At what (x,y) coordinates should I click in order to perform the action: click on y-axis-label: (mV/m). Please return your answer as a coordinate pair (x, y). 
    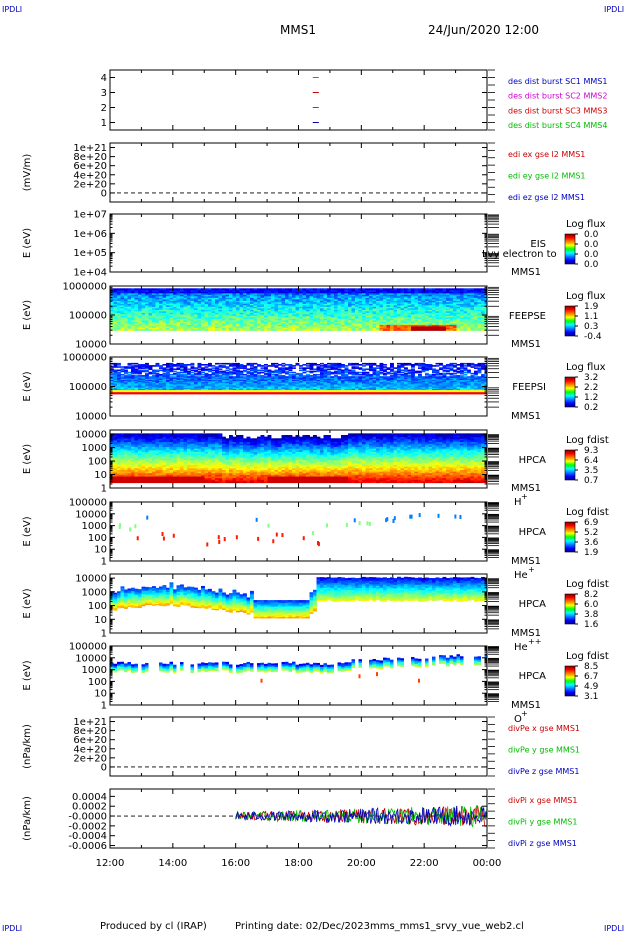
    Looking at the image, I should click on (27, 173).